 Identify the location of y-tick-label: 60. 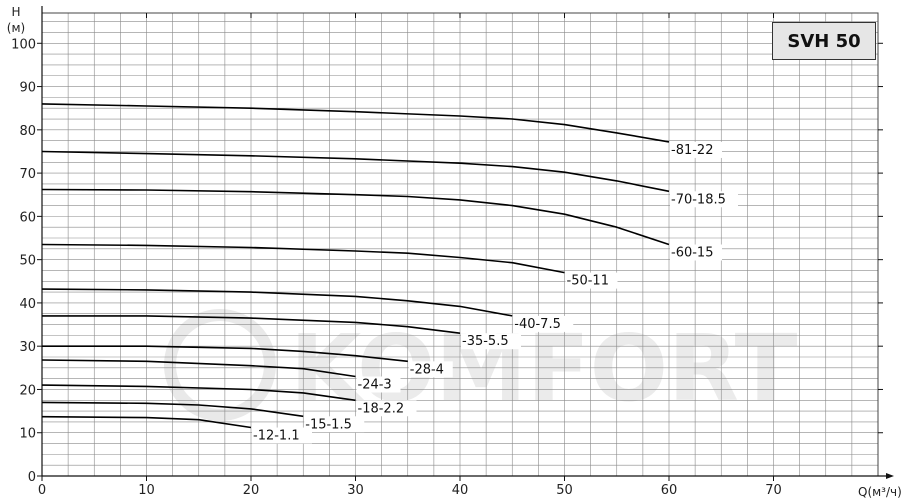
(27, 217).